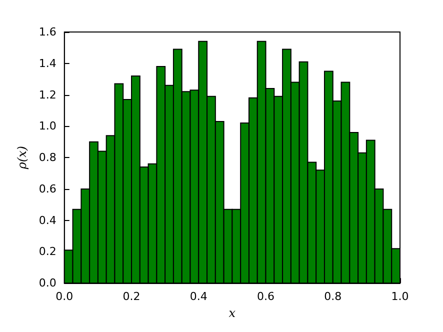  Describe the element at coordinates (47, 189) in the screenshot. I see `y-tick-label: 0.6` at that location.